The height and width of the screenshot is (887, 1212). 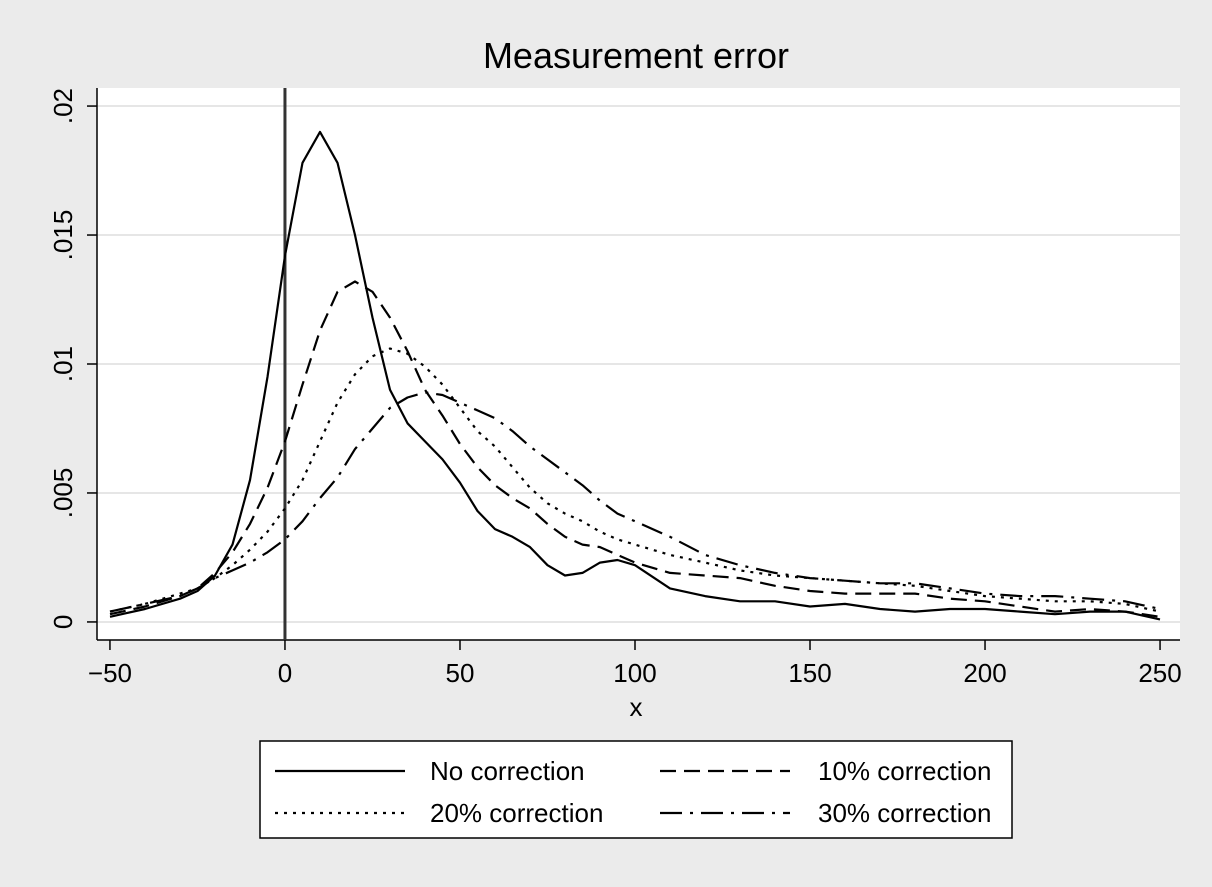 What do you see at coordinates (809, 673) in the screenshot?
I see `x-tick-label: 150` at bounding box center [809, 673].